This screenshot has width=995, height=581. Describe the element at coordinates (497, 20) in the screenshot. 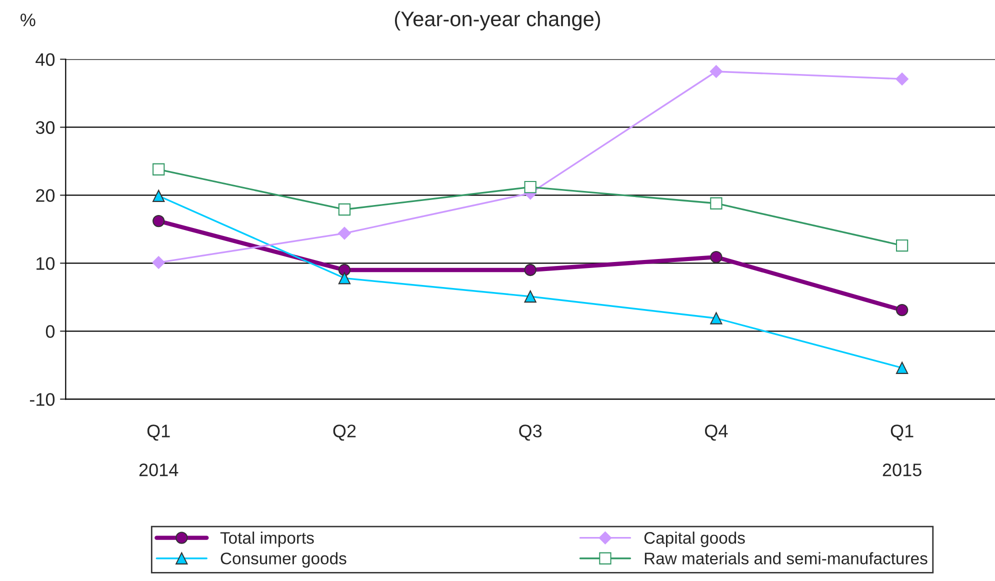

I see `chart-title: (Year-on-year change)` at that location.